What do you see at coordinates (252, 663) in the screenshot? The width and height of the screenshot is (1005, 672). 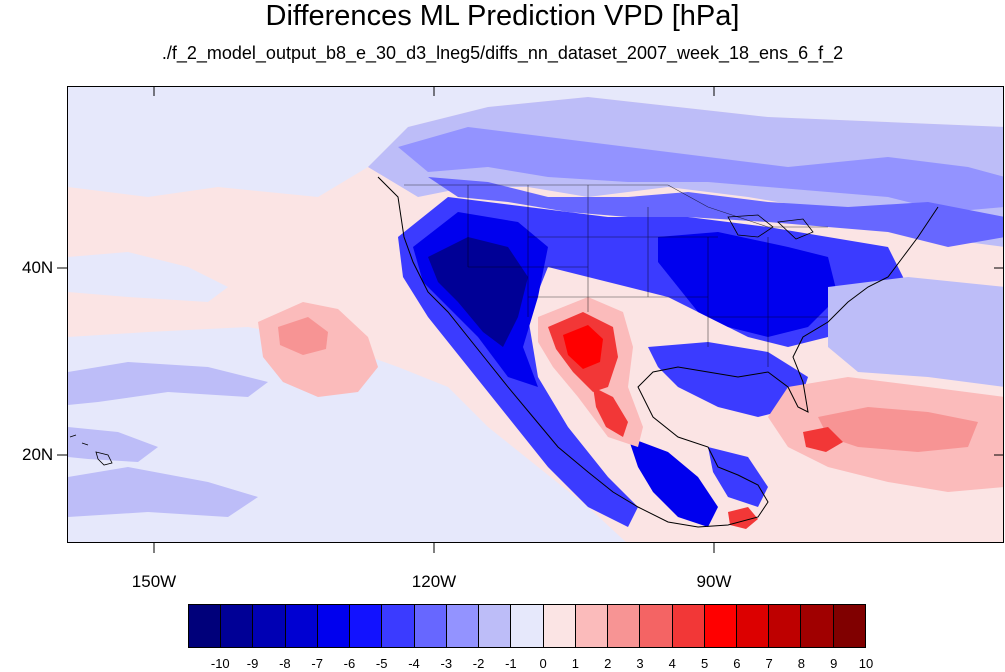 I see `colorbar-label: -9` at bounding box center [252, 663].